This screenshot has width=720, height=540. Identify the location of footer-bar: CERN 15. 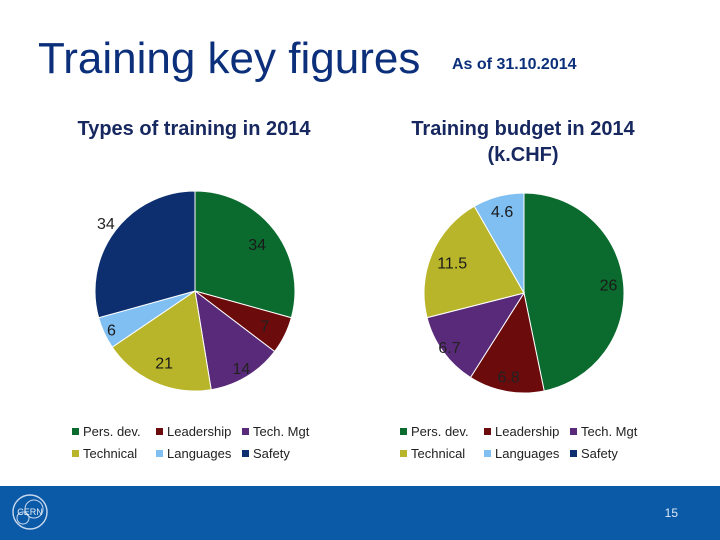
(360, 513).